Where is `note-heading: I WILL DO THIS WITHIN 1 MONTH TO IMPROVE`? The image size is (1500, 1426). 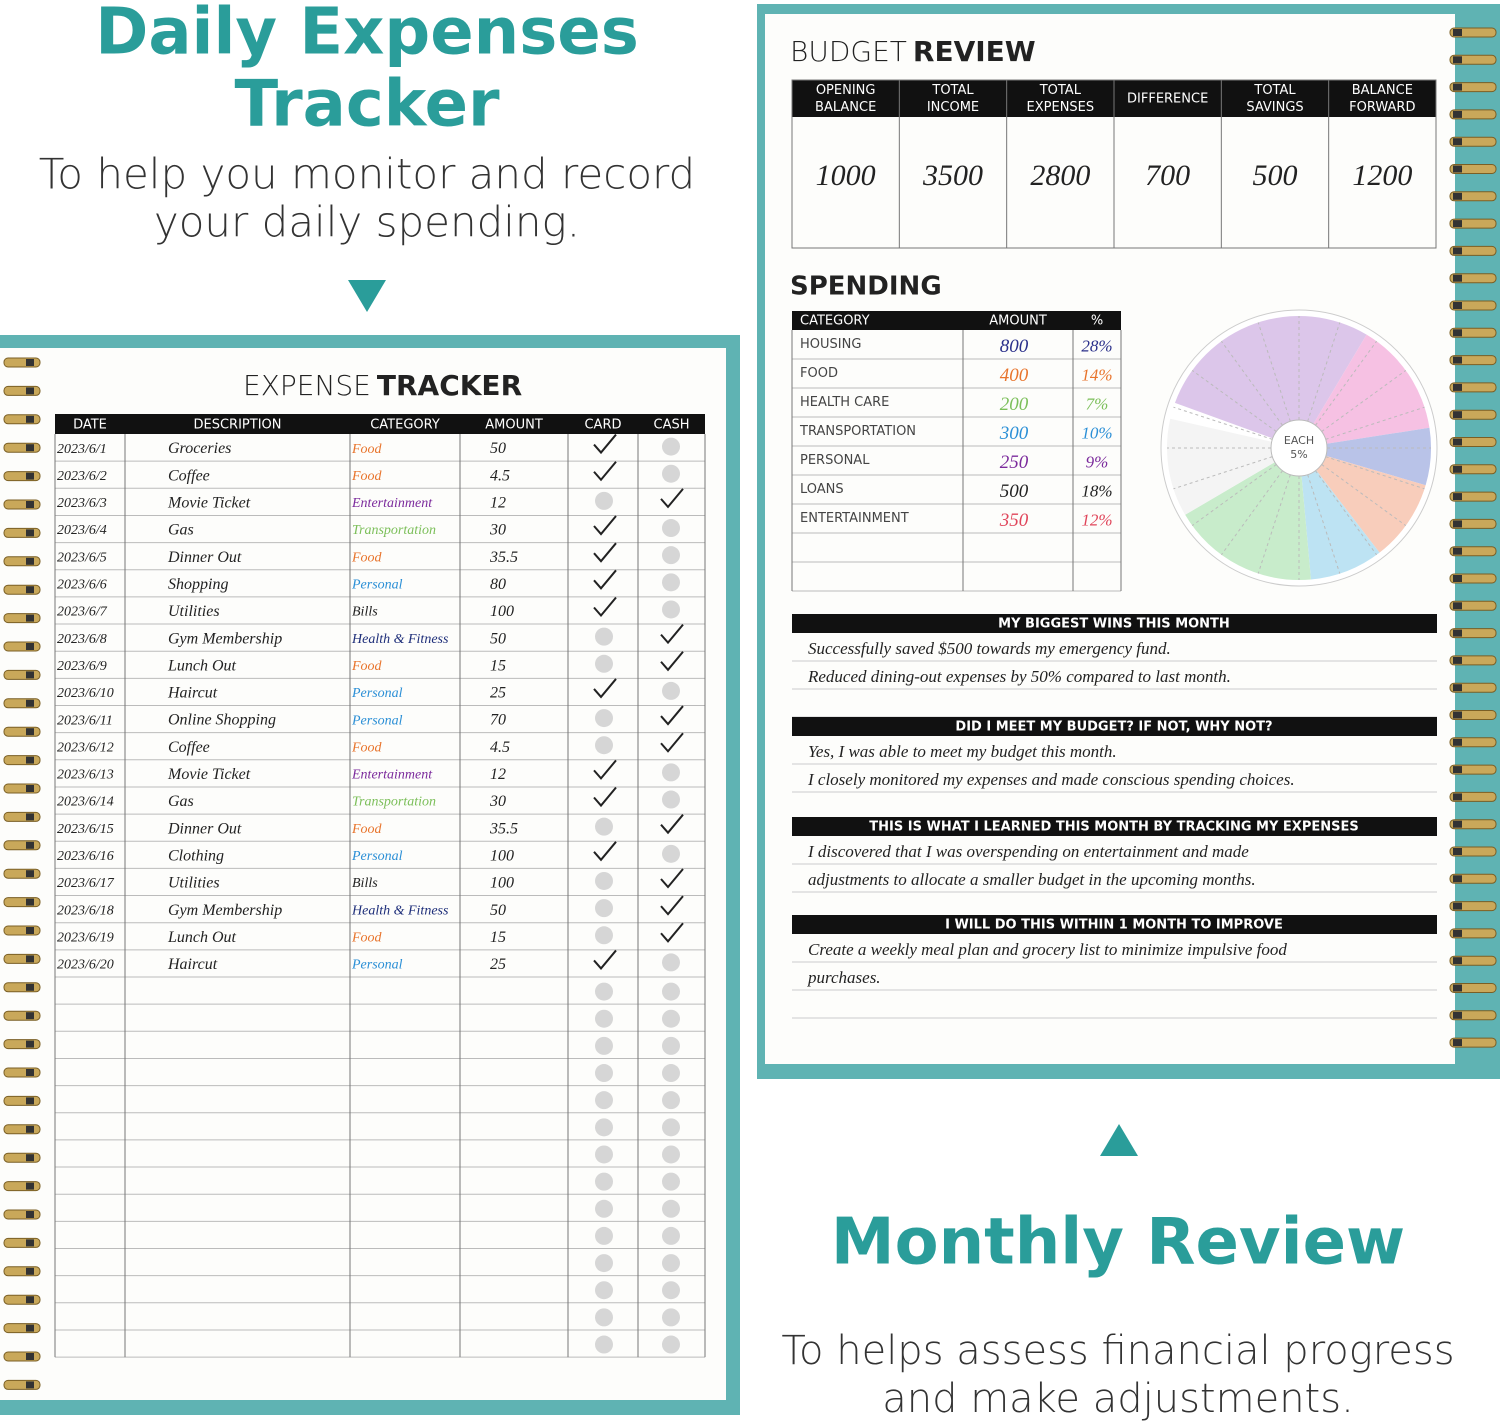 note-heading: I WILL DO THIS WITHIN 1 MONTH TO IMPROVE is located at coordinates (1114, 925).